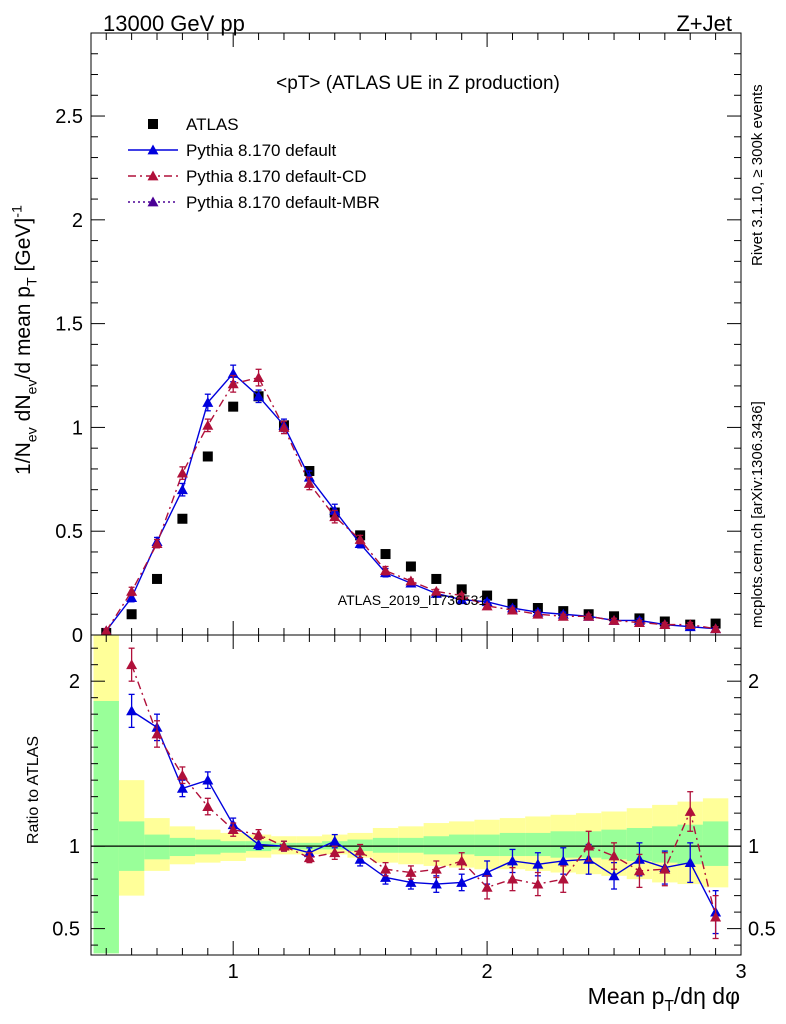 The height and width of the screenshot is (1024, 786). What do you see at coordinates (276, 176) in the screenshot?
I see `legend-label: Pythia 8.170 default-CD` at bounding box center [276, 176].